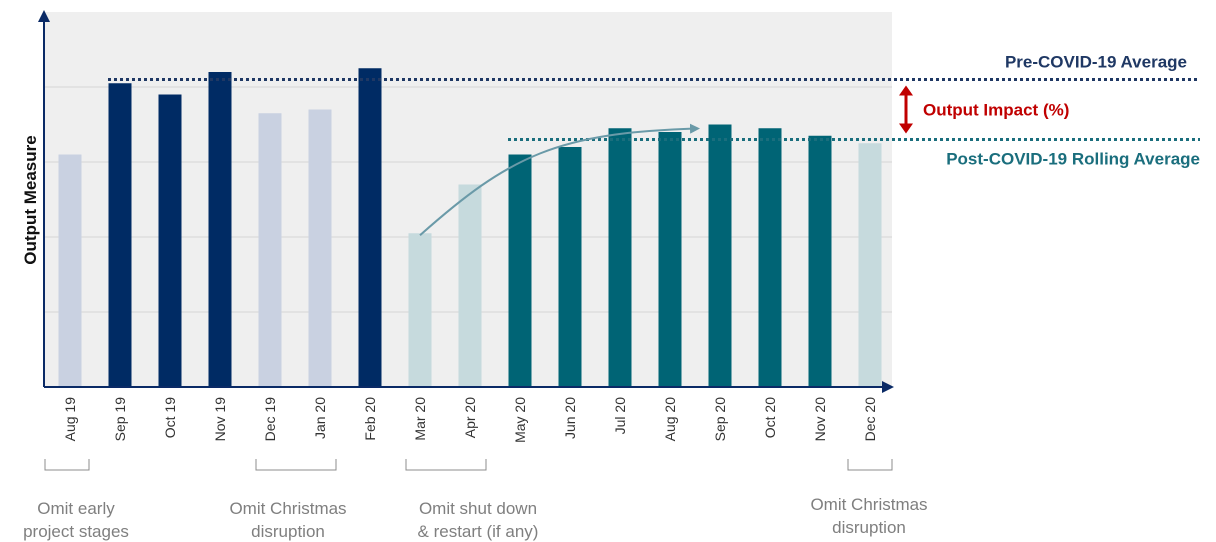  What do you see at coordinates (420, 419) in the screenshot?
I see `x-tick-label: Mar 20` at bounding box center [420, 419].